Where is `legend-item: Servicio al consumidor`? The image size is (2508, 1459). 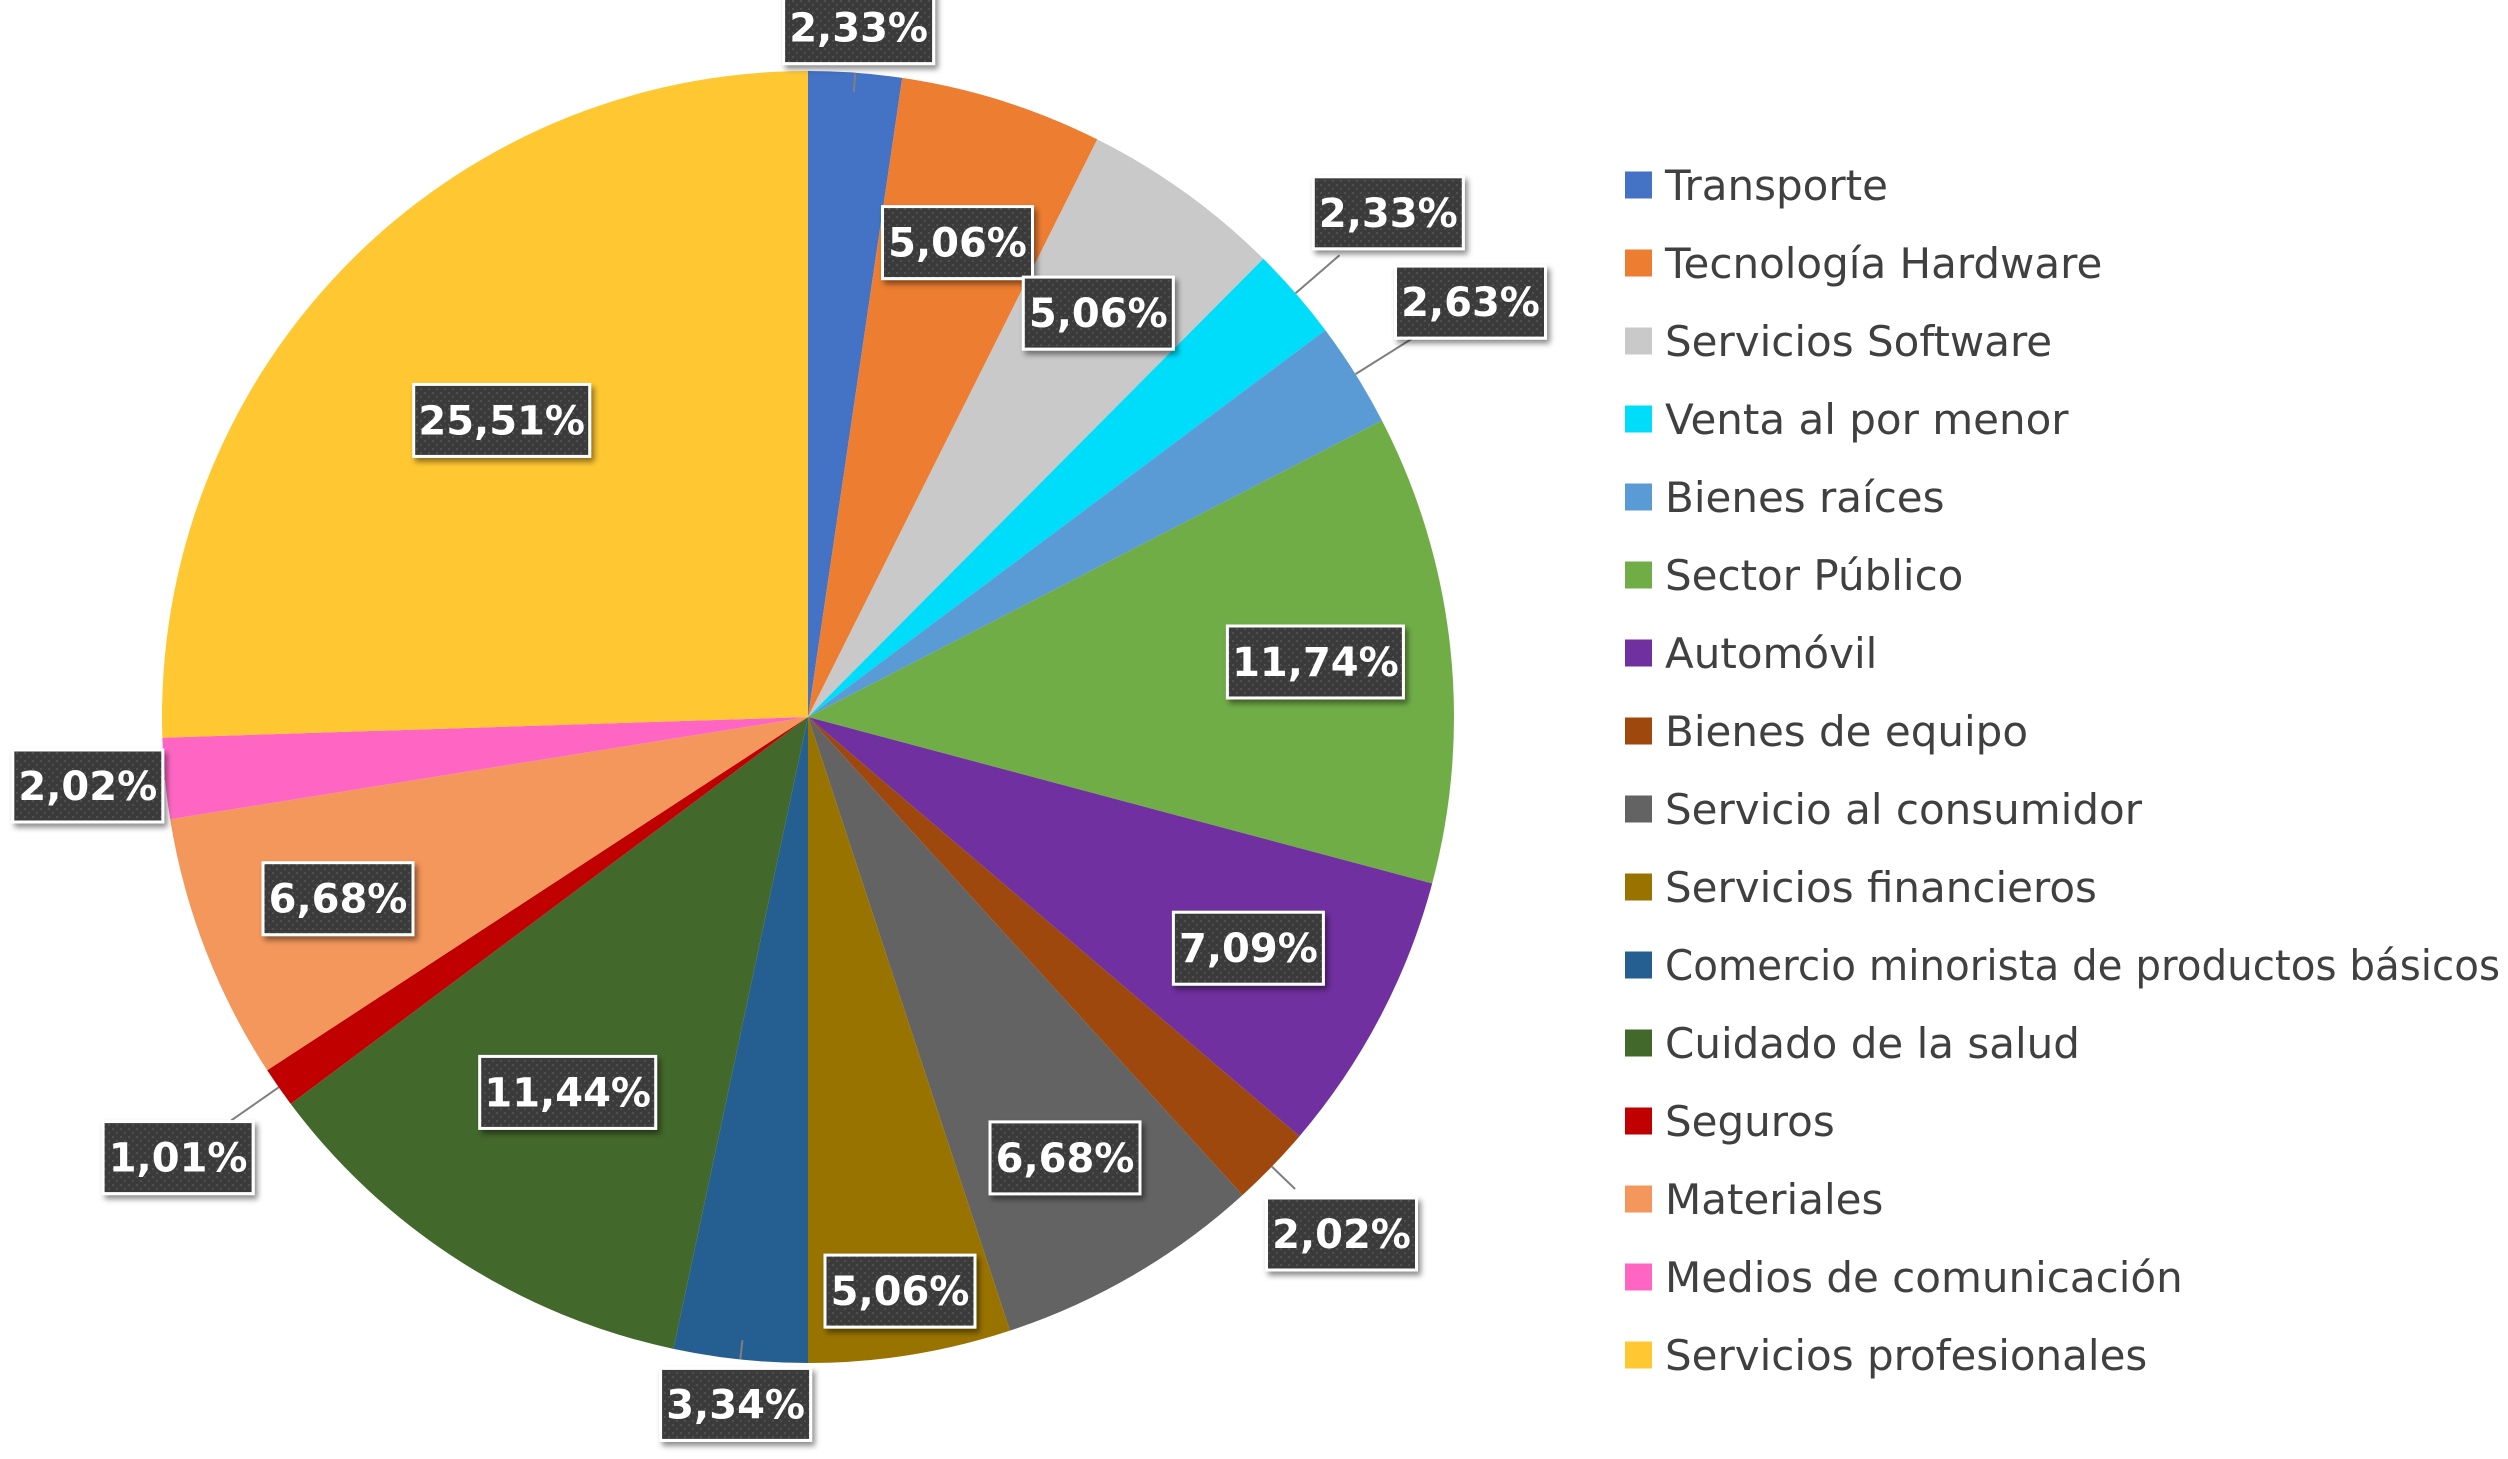
legend-item: Servicio al consumidor is located at coordinates (1884, 809).